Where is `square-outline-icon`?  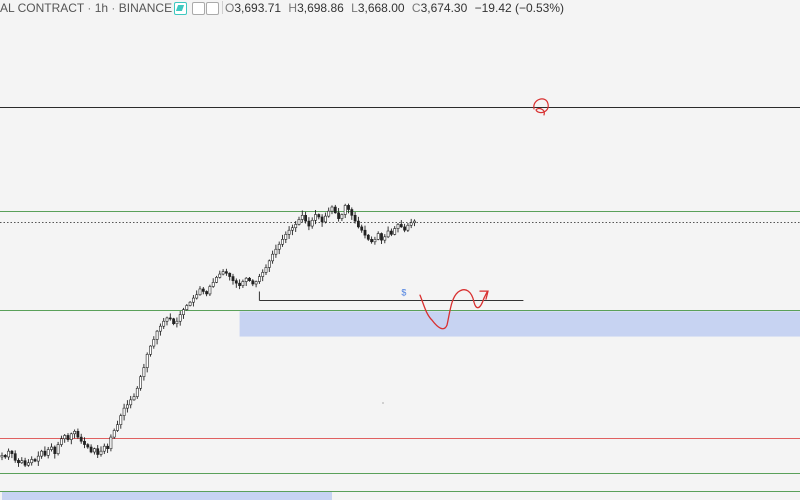 square-outline-icon is located at coordinates (212, 8).